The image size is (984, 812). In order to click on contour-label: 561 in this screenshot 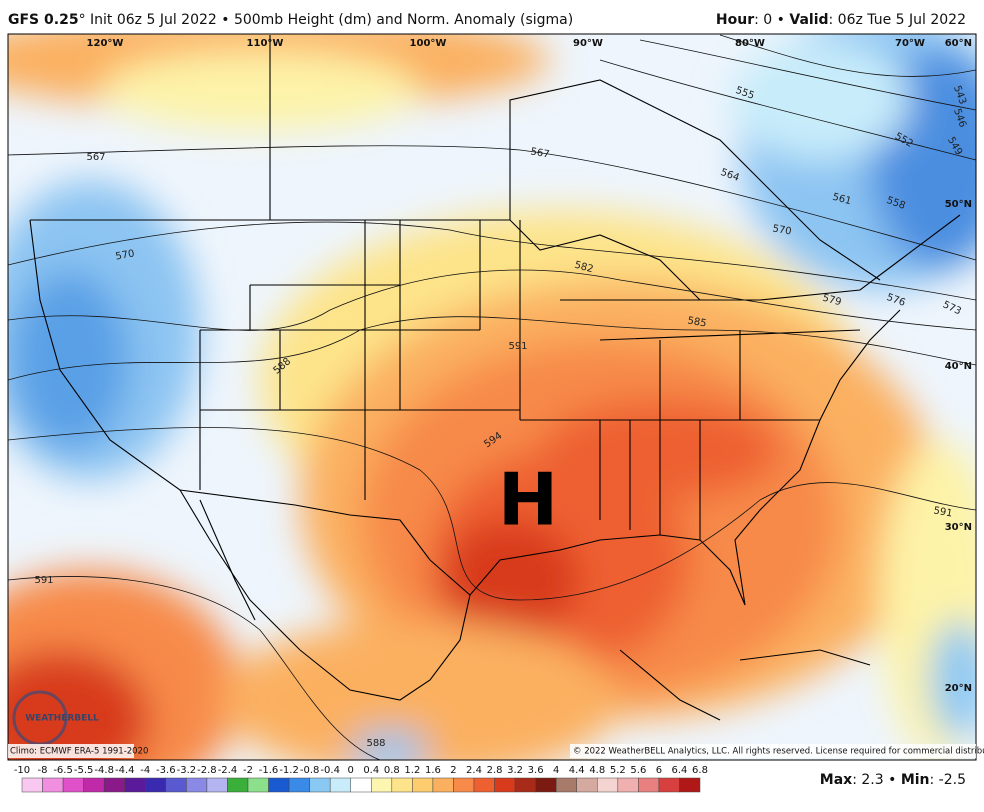, I will do `click(841, 200)`.